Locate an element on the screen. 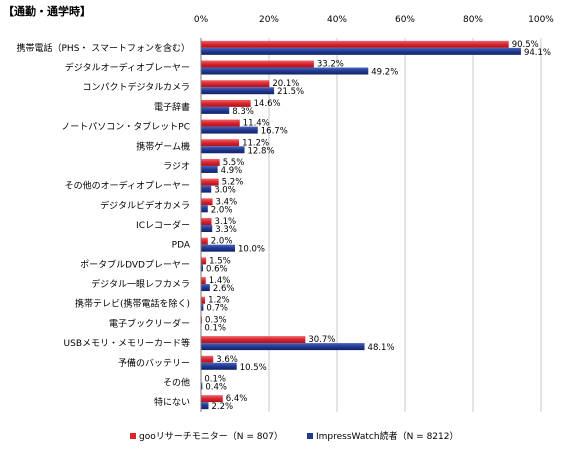 The height and width of the screenshot is (455, 569). category-label: その他のオーディオプレーヤー is located at coordinates (127, 186).